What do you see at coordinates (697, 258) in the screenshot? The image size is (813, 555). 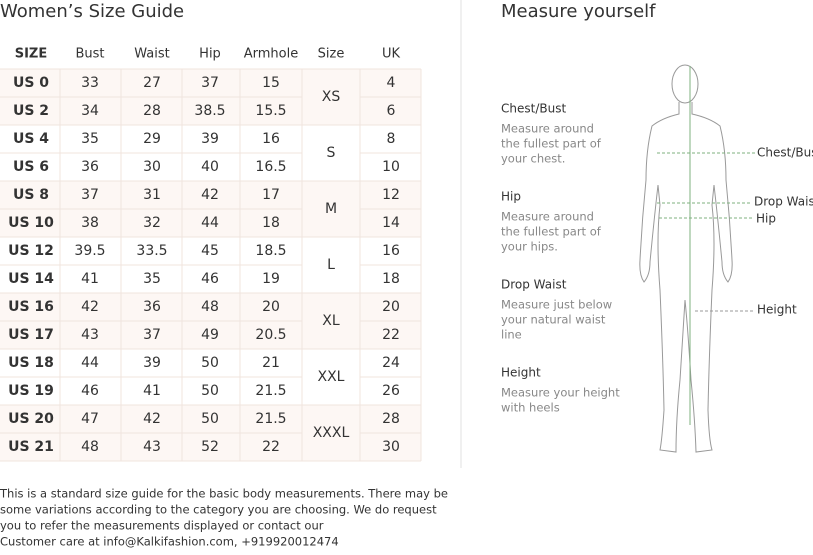 I see `body-figure` at bounding box center [697, 258].